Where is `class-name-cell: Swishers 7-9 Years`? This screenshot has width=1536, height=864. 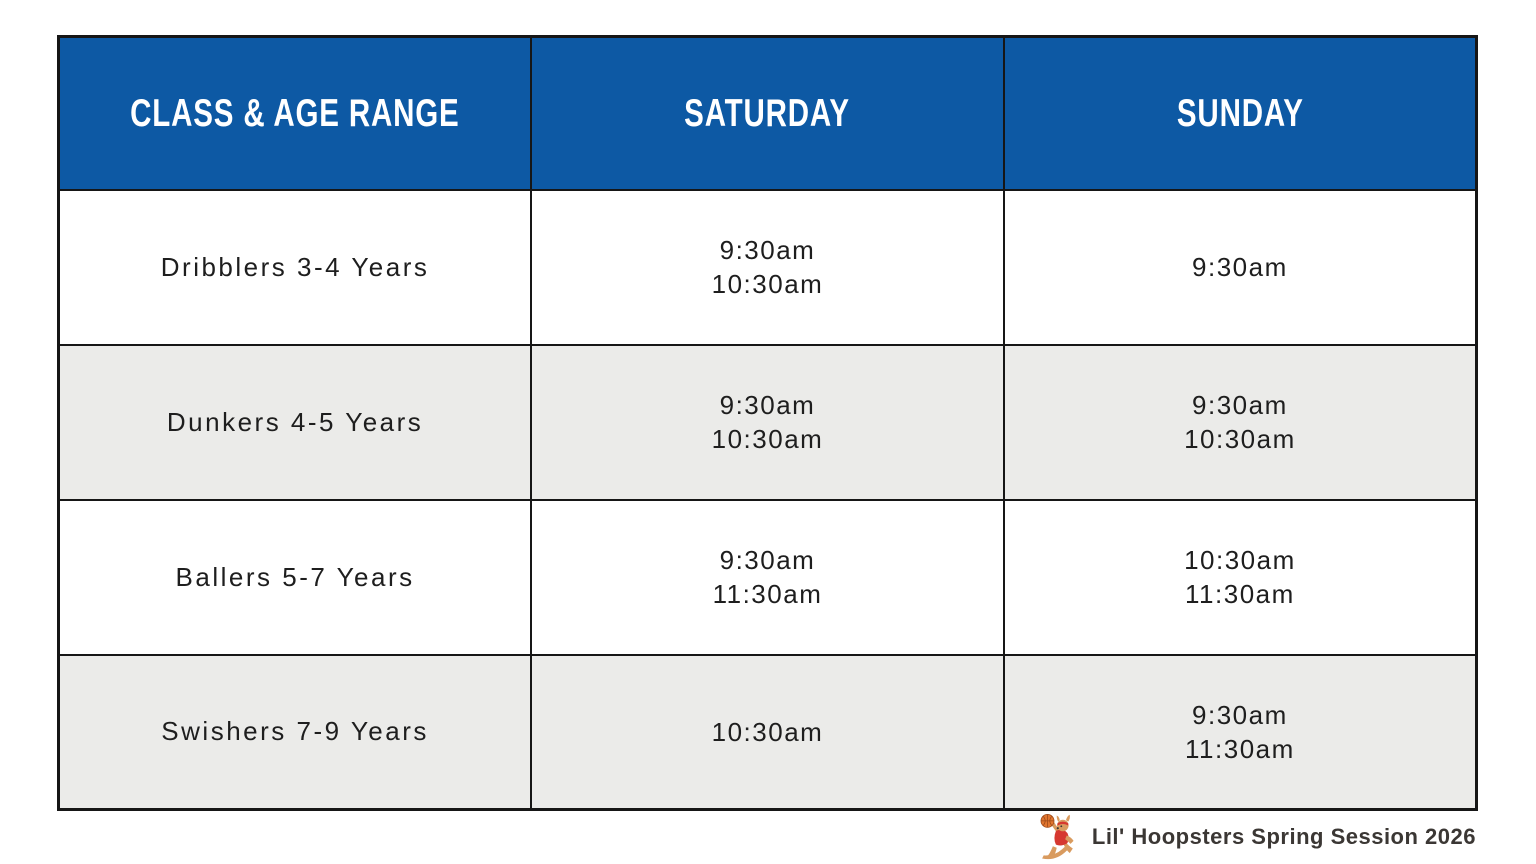 class-name-cell: Swishers 7-9 Years is located at coordinates (295, 732).